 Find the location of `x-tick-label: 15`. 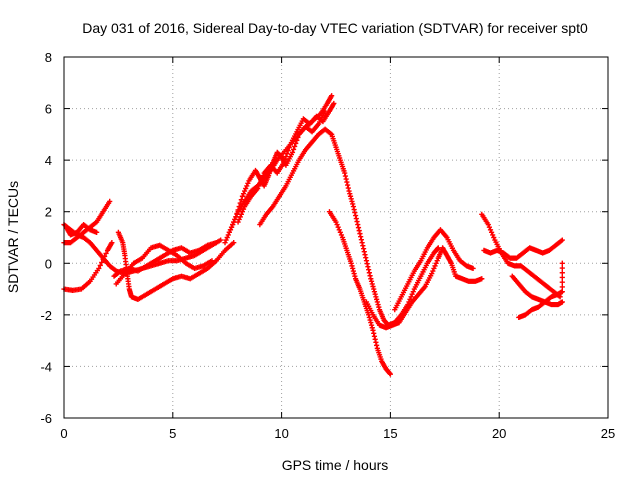

x-tick-label: 15 is located at coordinates (390, 433).